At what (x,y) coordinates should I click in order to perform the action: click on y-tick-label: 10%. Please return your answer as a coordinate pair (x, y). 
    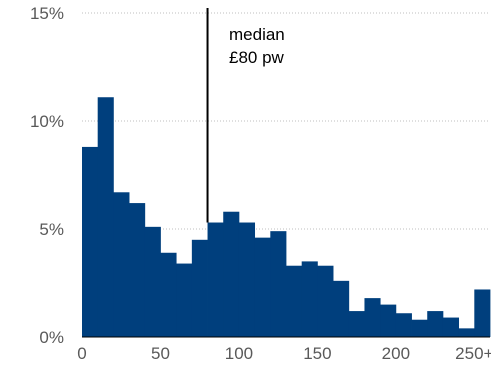
    Looking at the image, I should click on (47, 121).